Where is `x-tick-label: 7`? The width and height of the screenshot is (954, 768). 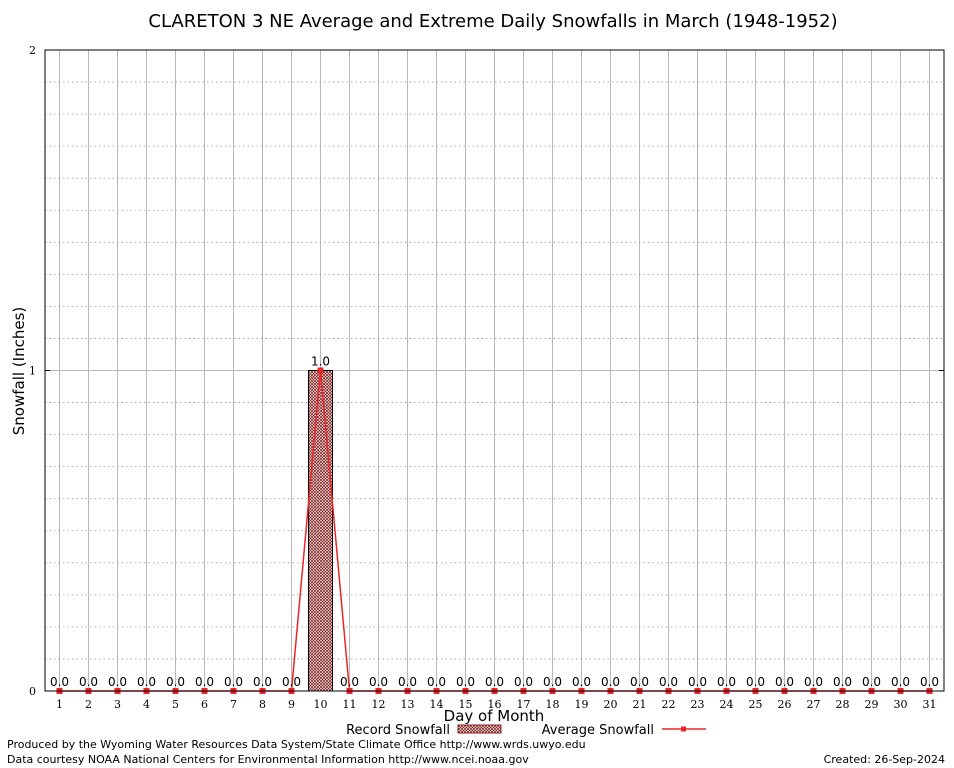 x-tick-label: 7 is located at coordinates (233, 704).